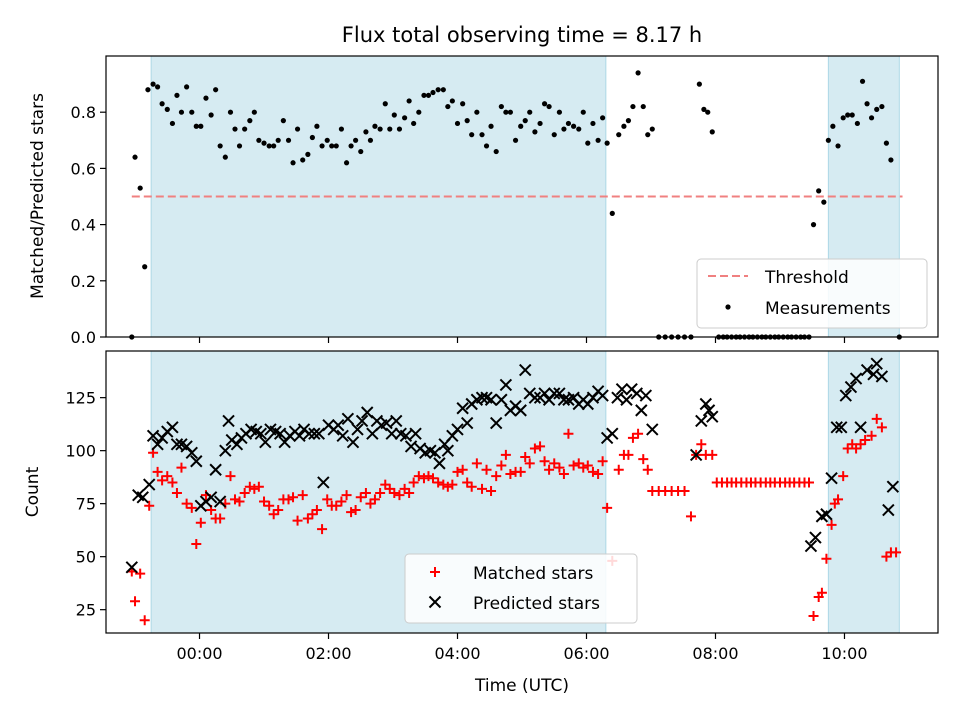  What do you see at coordinates (80, 451) in the screenshot?
I see `bottom-ytick-label-3: 100` at bounding box center [80, 451].